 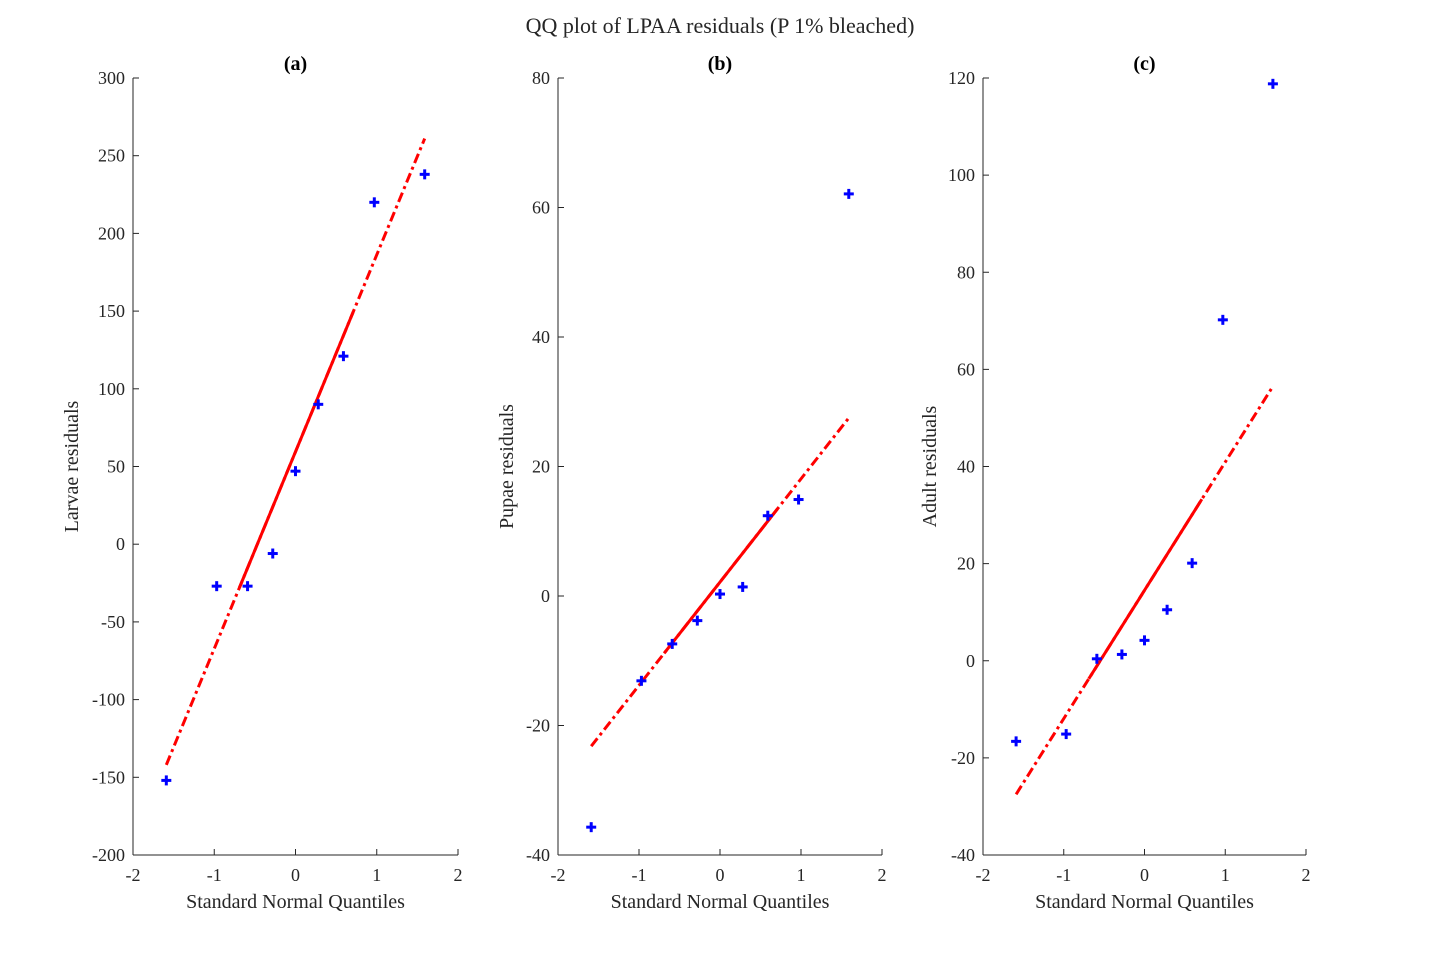 What do you see at coordinates (108, 855) in the screenshot?
I see `y-tick-label: -200` at bounding box center [108, 855].